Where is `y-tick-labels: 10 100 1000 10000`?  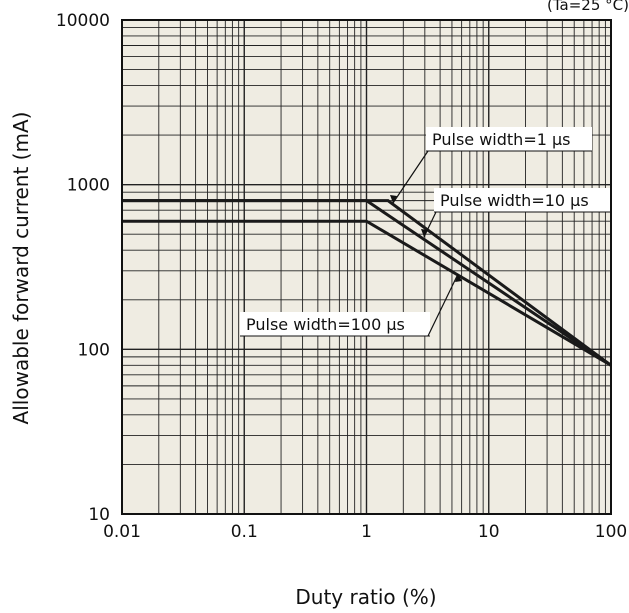 y-tick-labels: 10 100 1000 10000 is located at coordinates (83, 268).